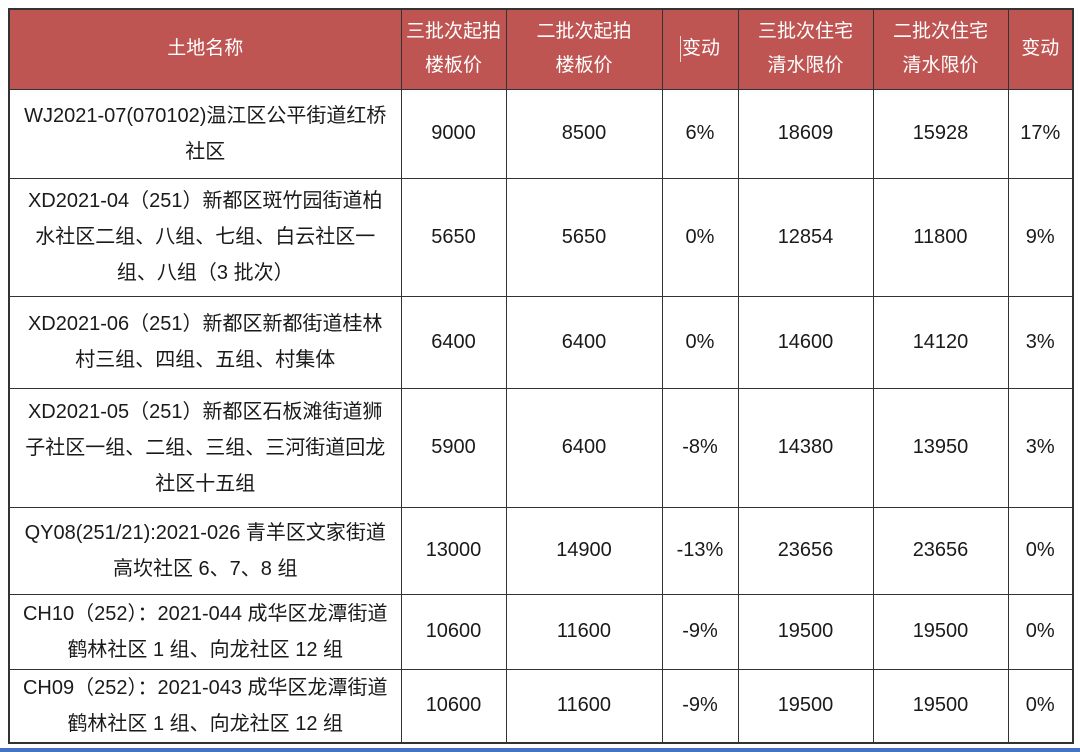 This screenshot has width=1080, height=752. I want to click on batch3-price-limit-cell: 14600, so click(805, 342).